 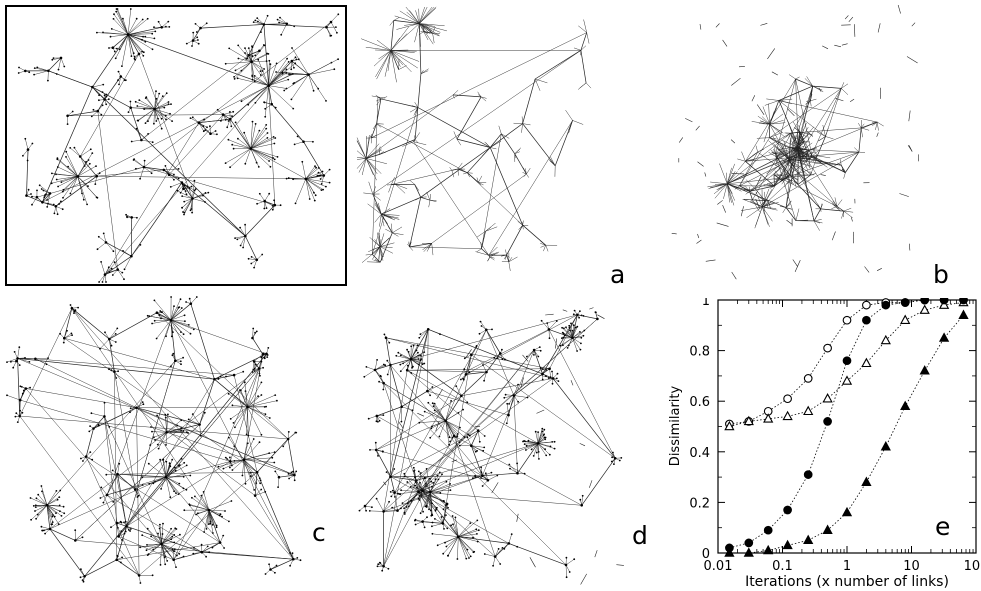 What do you see at coordinates (706, 554) in the screenshot?
I see `y-tick-label: 0` at bounding box center [706, 554].